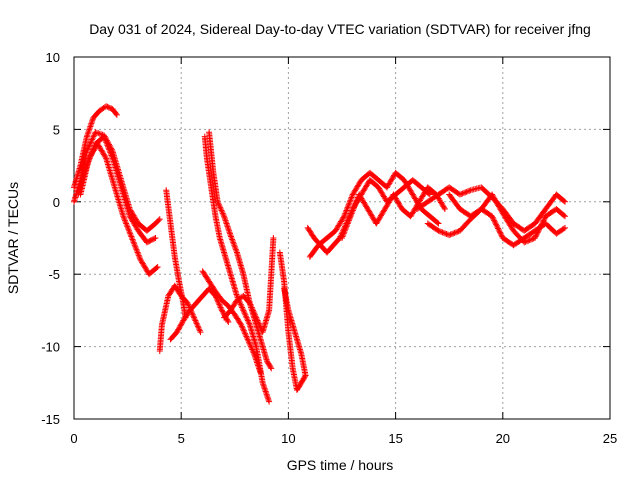 The width and height of the screenshot is (640, 480). I want to click on x-tick-label: 25, so click(610, 438).